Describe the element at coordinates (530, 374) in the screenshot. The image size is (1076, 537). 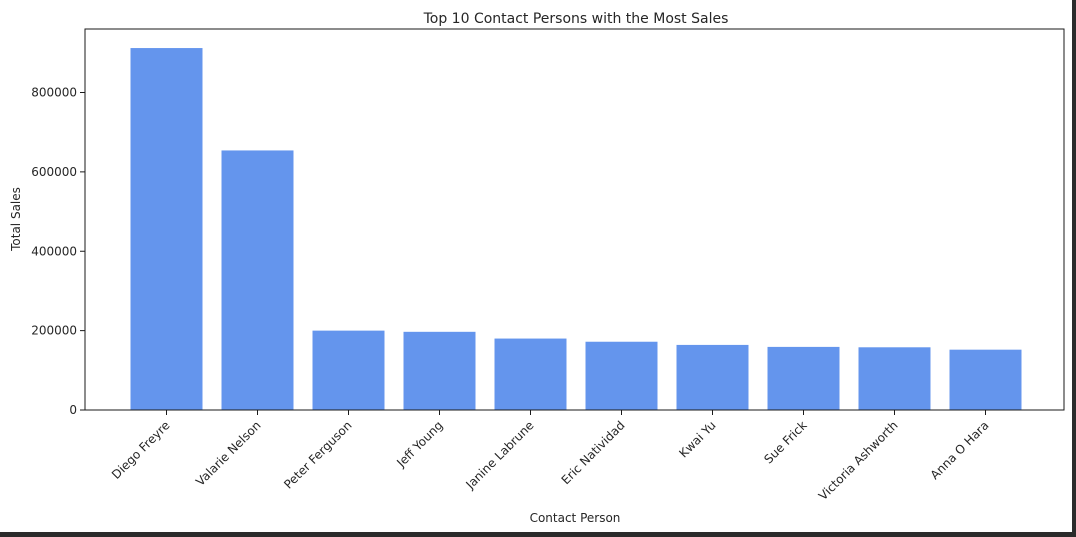
I see `bar-janine-labrune` at that location.